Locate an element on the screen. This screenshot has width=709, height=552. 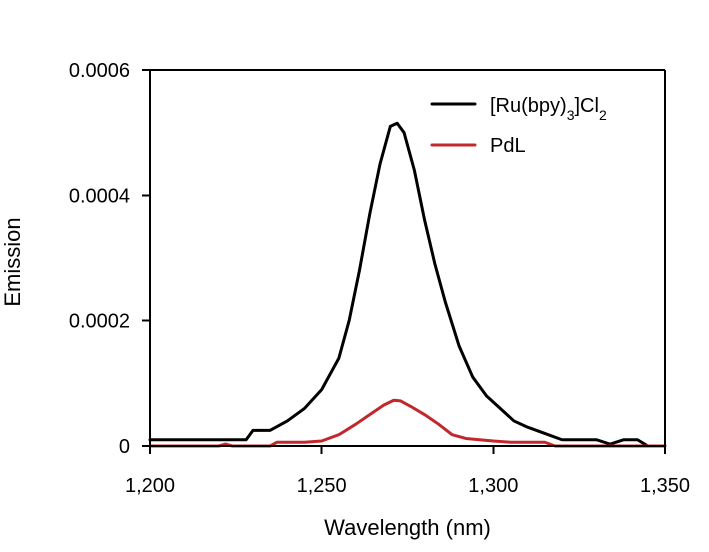
y-axis-title: Emission is located at coordinates (12, 261).